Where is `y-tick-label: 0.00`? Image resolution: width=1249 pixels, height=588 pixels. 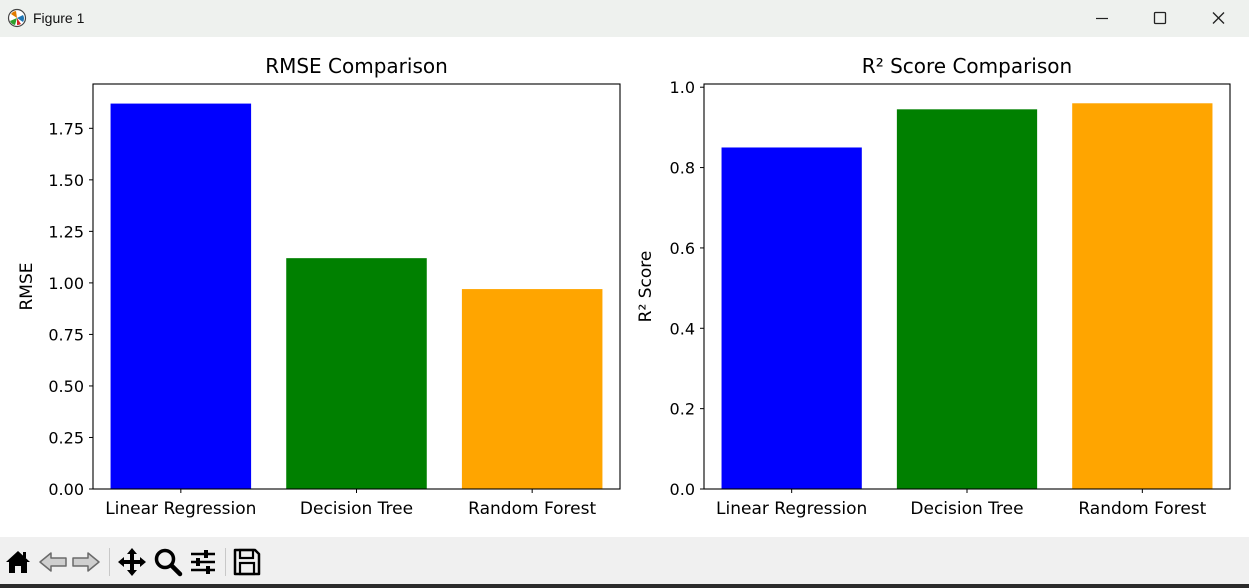 y-tick-label: 0.00 is located at coordinates (66, 489).